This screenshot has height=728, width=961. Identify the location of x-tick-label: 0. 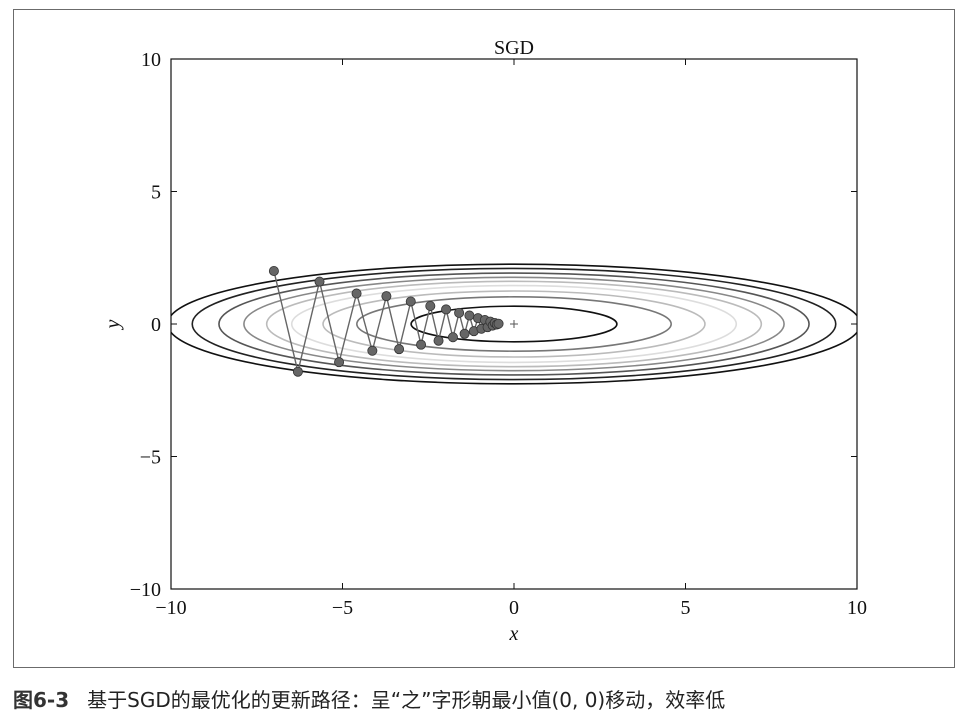
(514, 608).